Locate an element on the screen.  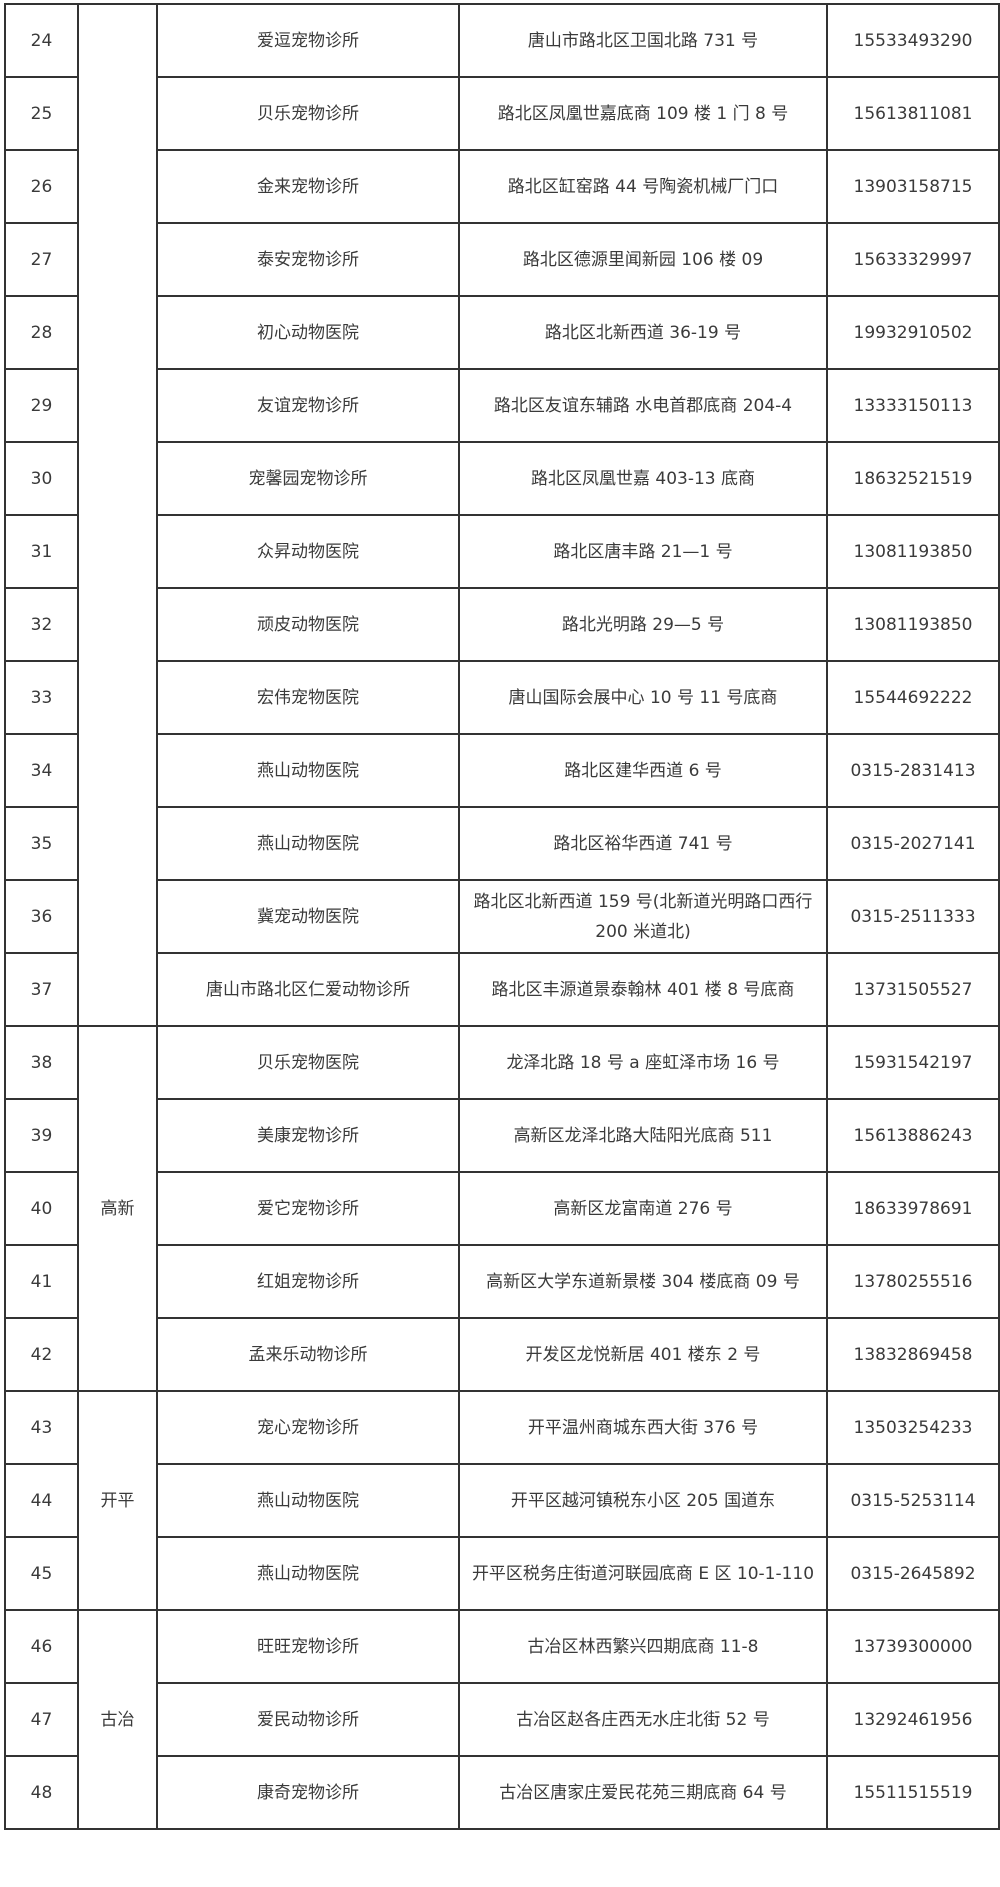
row-number: 38 is located at coordinates (41, 1062).